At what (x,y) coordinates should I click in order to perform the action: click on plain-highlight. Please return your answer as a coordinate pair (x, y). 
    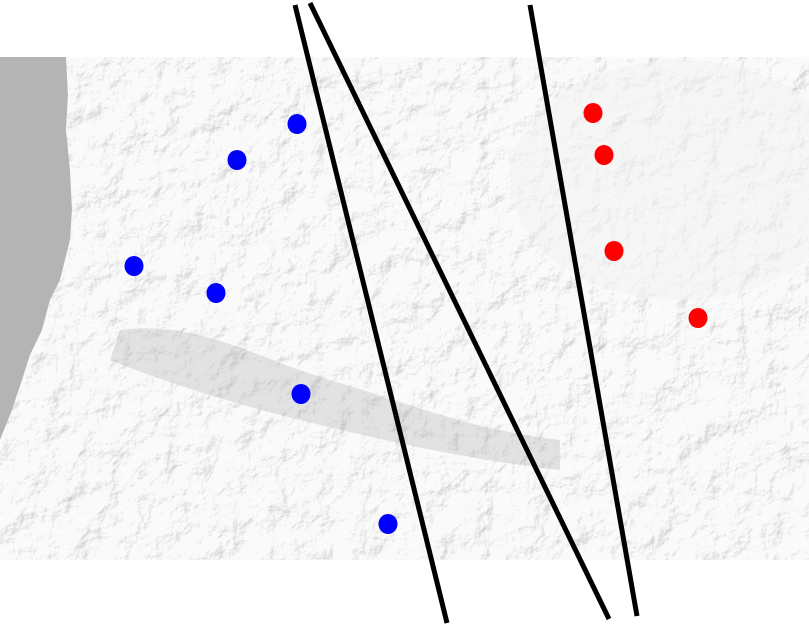
    Looking at the image, I should click on (659, 180).